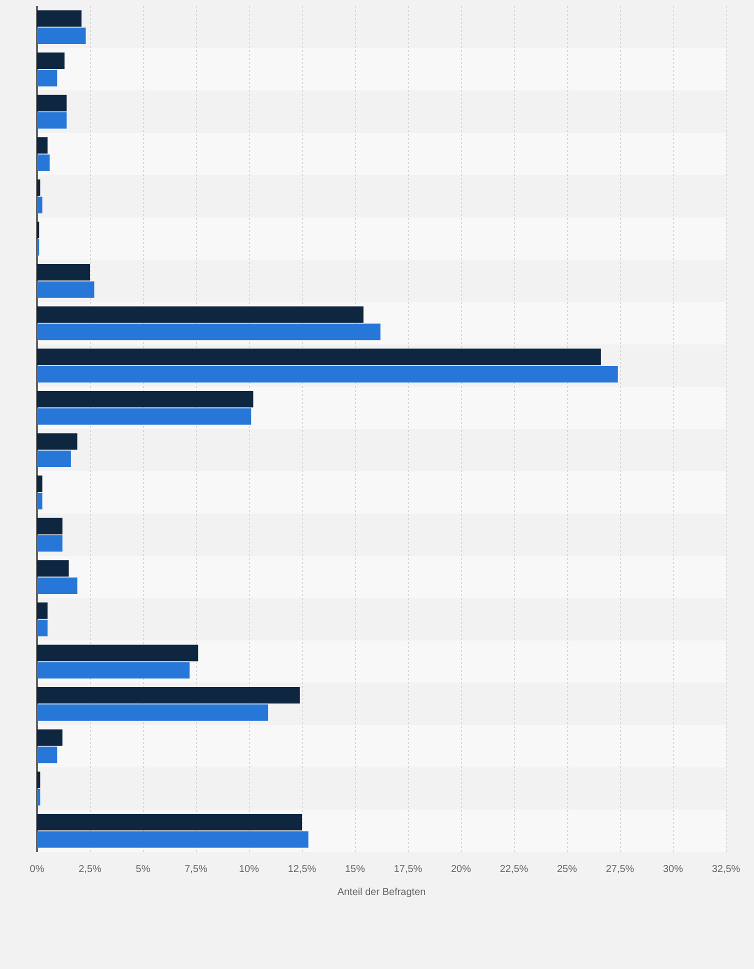 This screenshot has width=754, height=969. Describe the element at coordinates (249, 869) in the screenshot. I see `x-tick-label: 10%` at that location.